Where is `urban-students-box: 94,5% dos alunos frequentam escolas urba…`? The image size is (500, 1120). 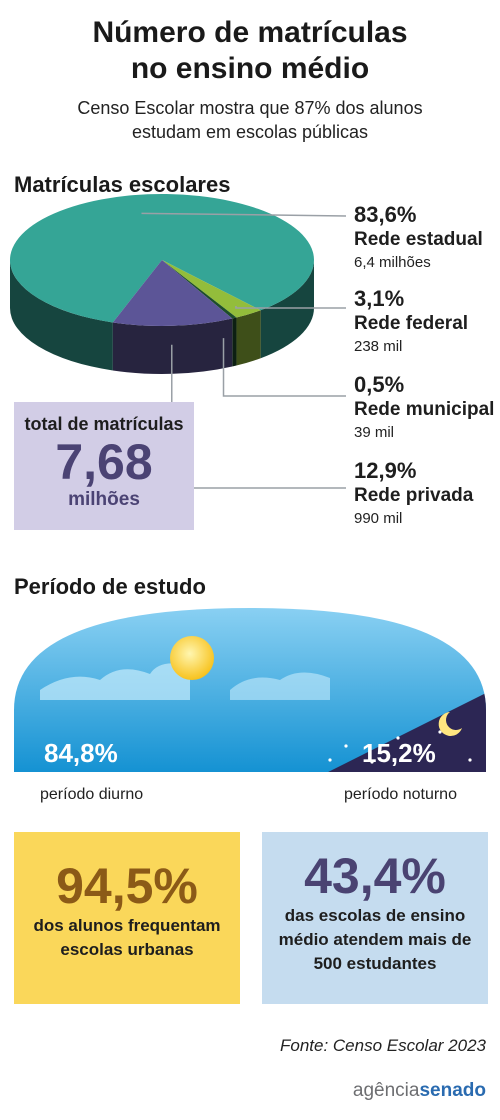 urban-students-box: 94,5% dos alunos frequentam escolas urba… is located at coordinates (127, 918).